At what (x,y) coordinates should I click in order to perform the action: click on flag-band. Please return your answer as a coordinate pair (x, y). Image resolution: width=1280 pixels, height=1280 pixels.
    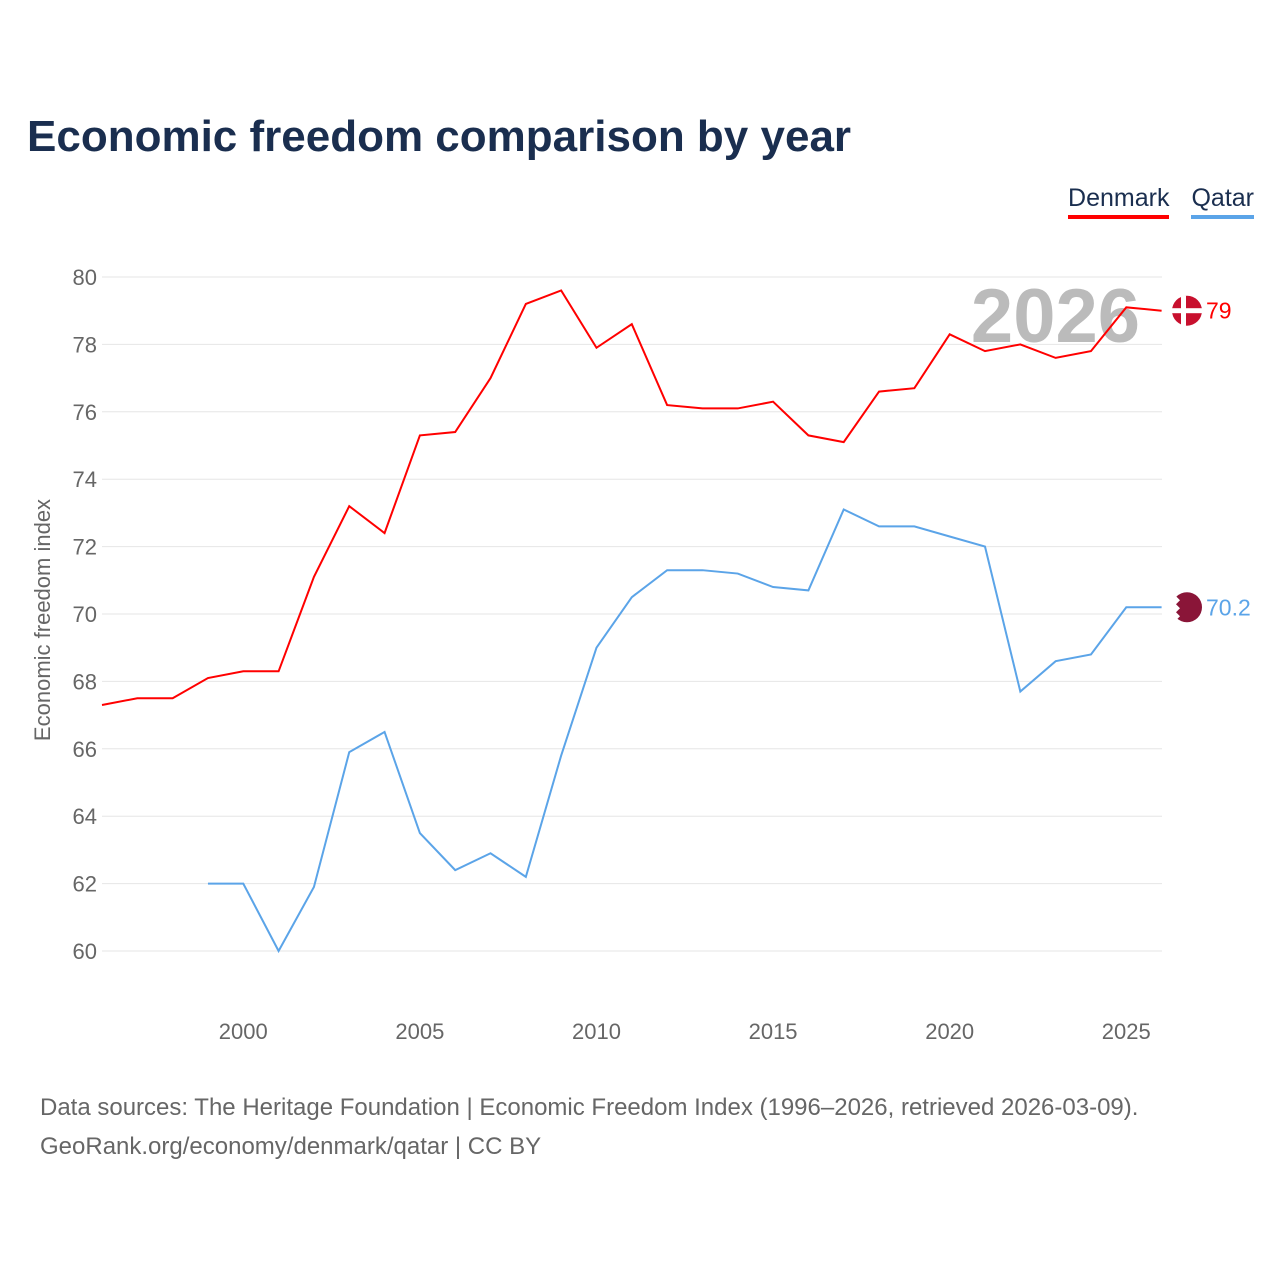
    Looking at the image, I should click on (1176, 607).